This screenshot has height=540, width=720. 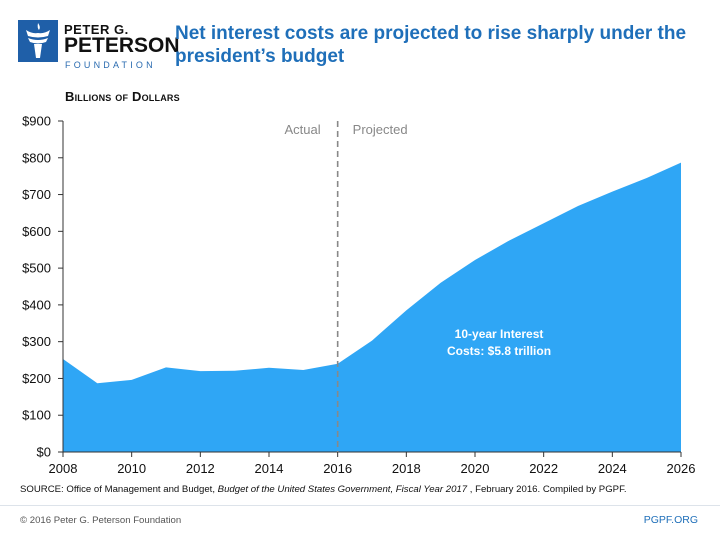 What do you see at coordinates (380, 129) in the screenshot?
I see `projected-label: Projected` at bounding box center [380, 129].